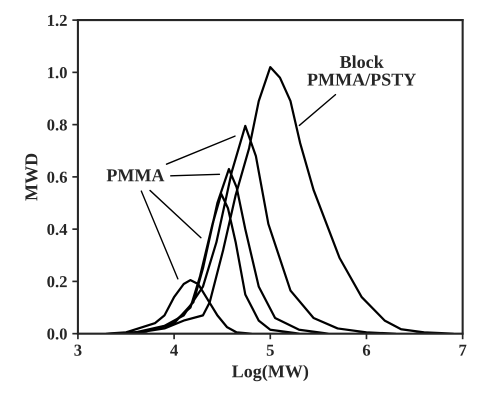 Image resolution: width=487 pixels, height=402 pixels. Describe the element at coordinates (57, 282) in the screenshot. I see `y-tick-label: 0.2` at that location.